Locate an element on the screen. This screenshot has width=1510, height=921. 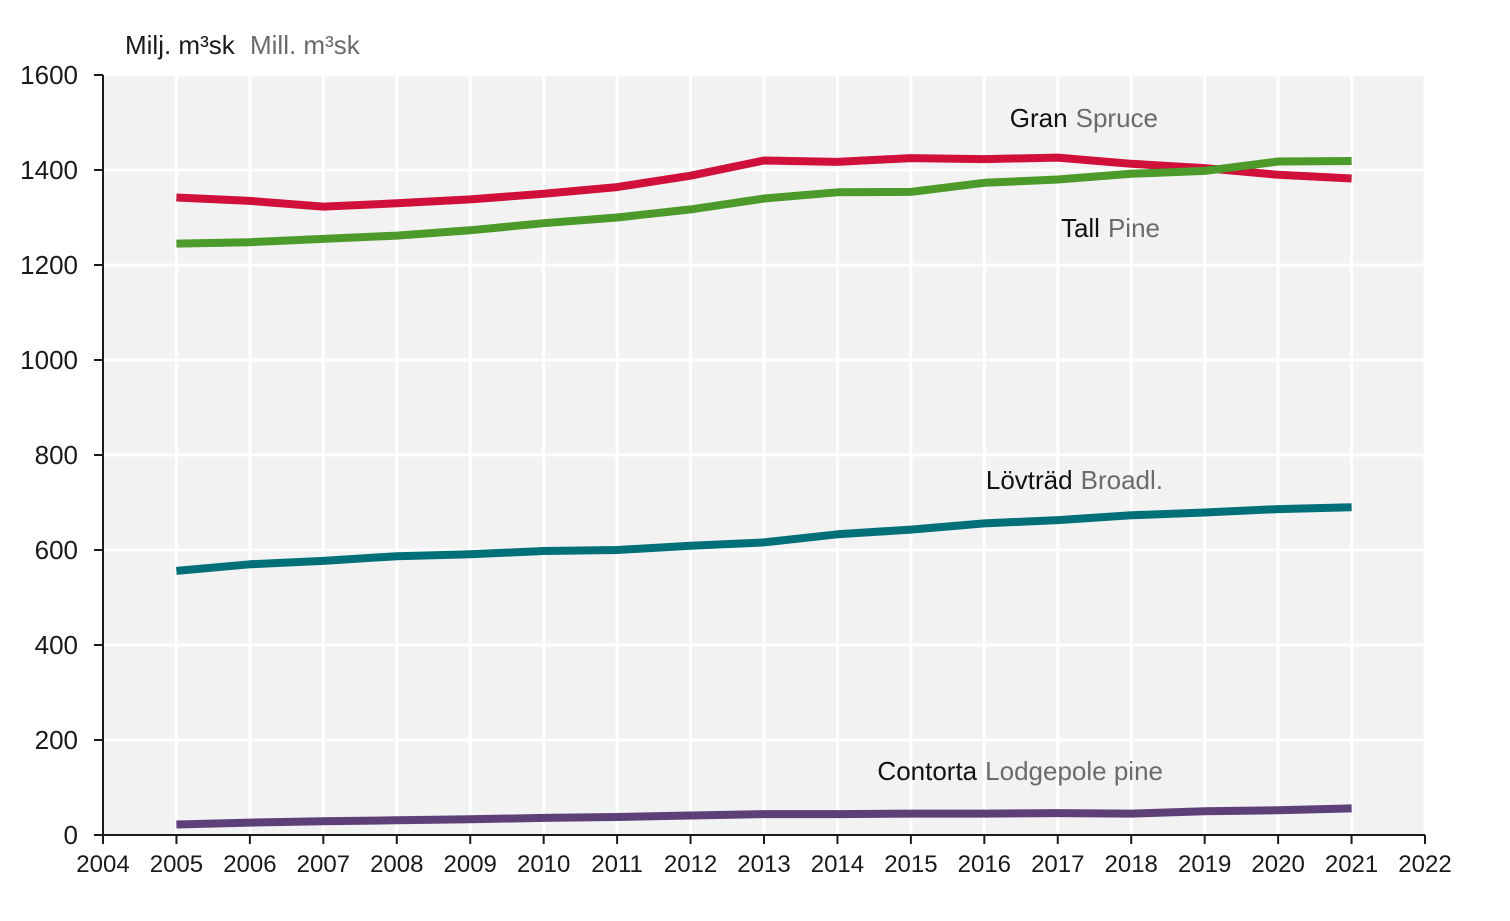
series-label-2: Tall Pine is located at coordinates (1110, 228).